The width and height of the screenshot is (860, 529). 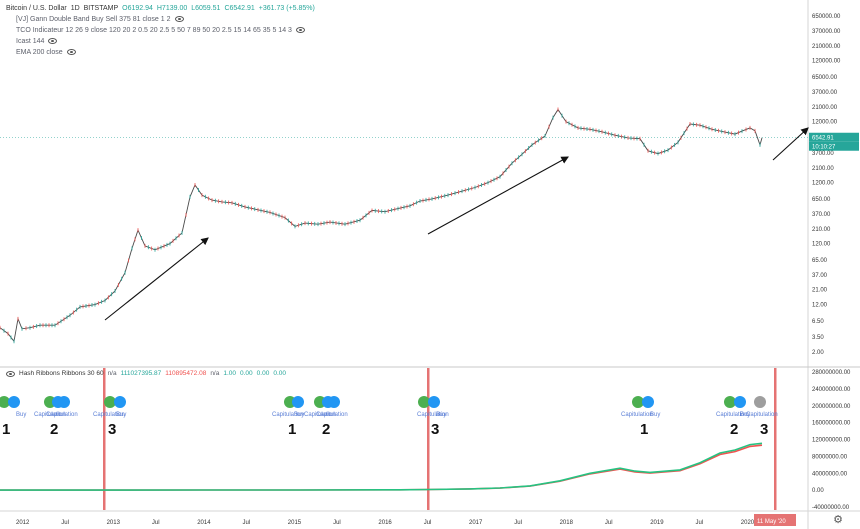 I want to click on interval-label: 1D, so click(x=75, y=8).